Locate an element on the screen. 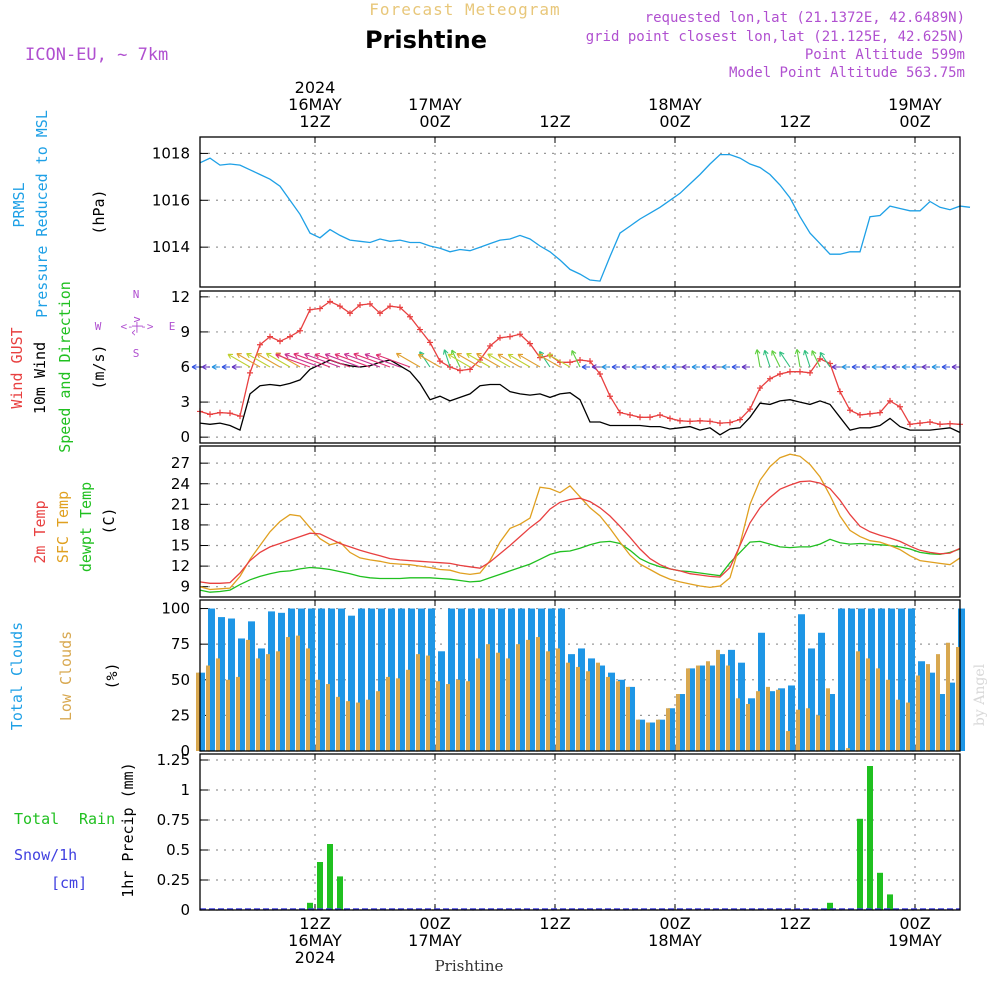 Image resolution: width=1000 pixels, height=1000 pixels. temperature-panel: 9 12 15 18 21 24 27 is located at coordinates (566, 521).